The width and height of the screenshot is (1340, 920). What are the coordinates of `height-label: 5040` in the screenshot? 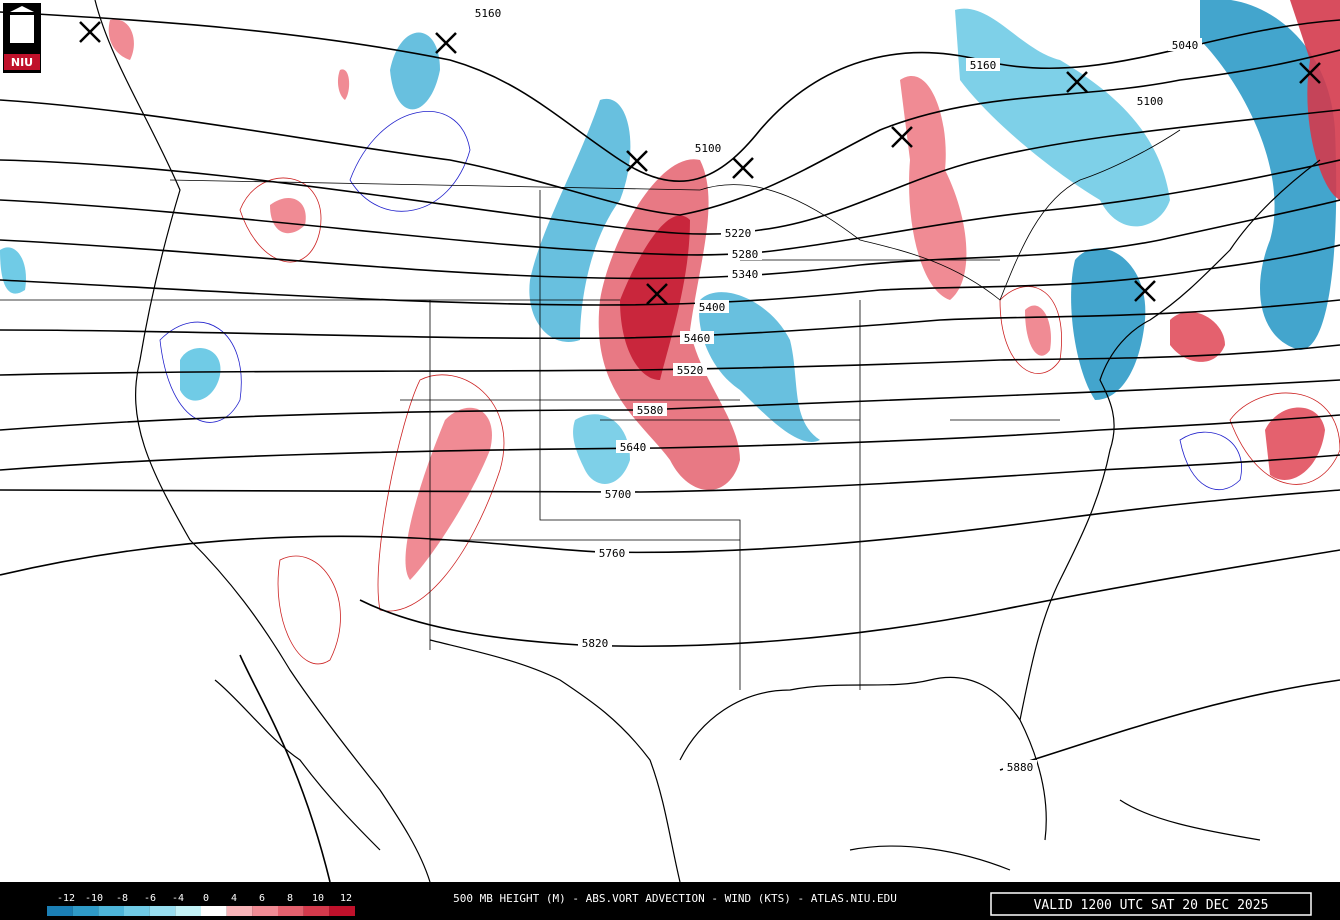 It's located at (1185, 45).